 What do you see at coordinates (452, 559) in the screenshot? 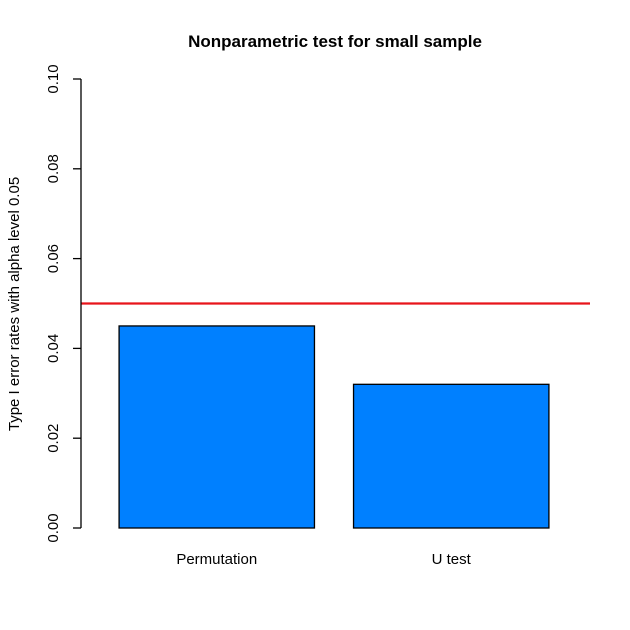
I see `x-tick-label: U test` at bounding box center [452, 559].